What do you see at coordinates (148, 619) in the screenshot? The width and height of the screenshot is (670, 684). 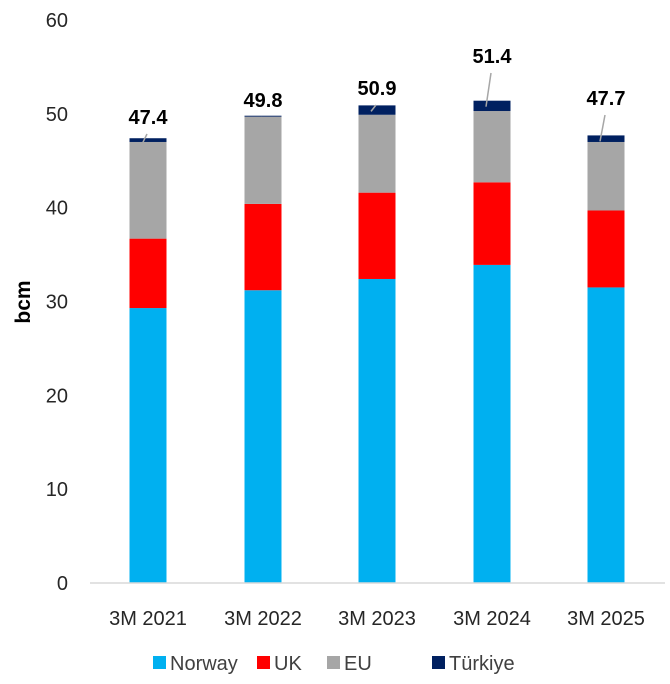 I see `x-tick-label: 3M 2021` at bounding box center [148, 619].